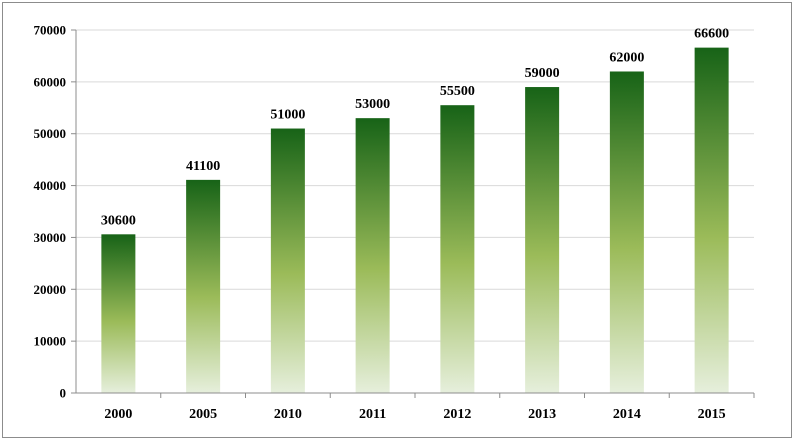 The height and width of the screenshot is (442, 796). I want to click on data-label: 41100, so click(203, 166).